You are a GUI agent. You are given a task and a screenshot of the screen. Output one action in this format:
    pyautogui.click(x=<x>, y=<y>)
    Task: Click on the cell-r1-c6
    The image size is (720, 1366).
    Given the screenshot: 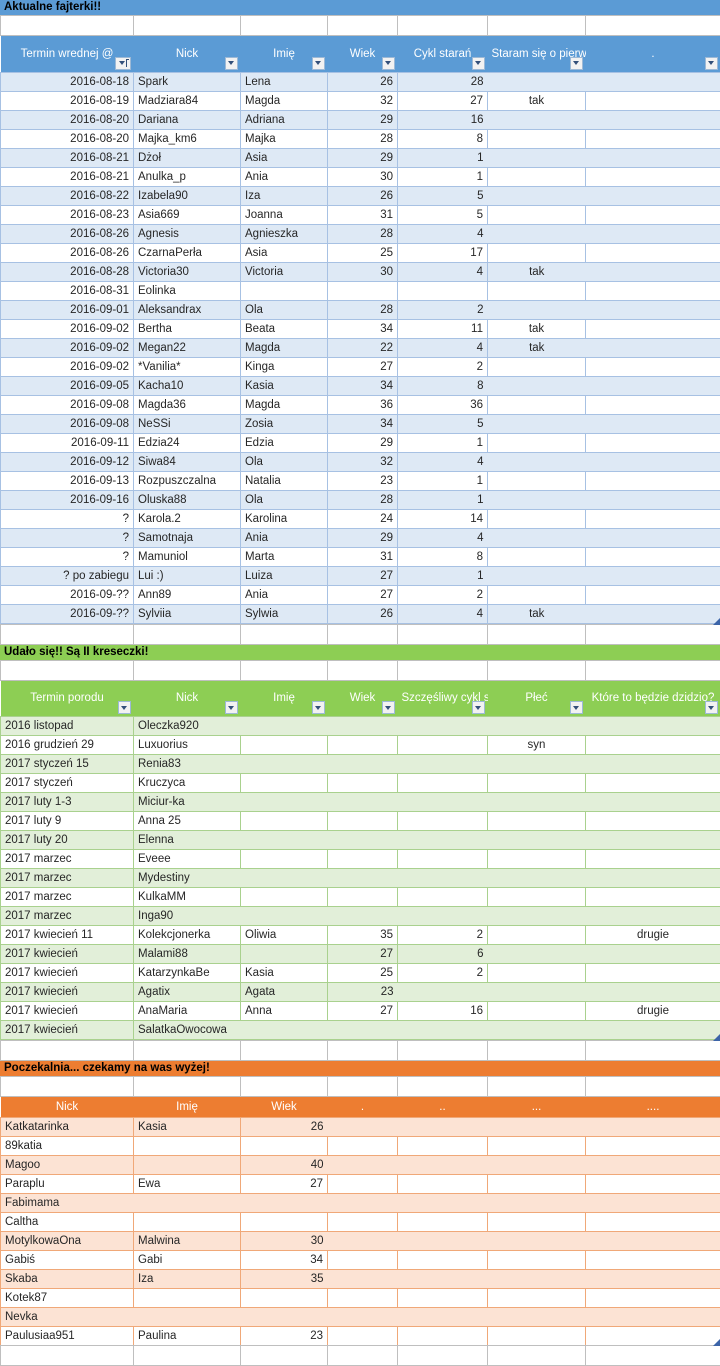 What is the action you would take?
    pyautogui.click(x=653, y=1145)
    